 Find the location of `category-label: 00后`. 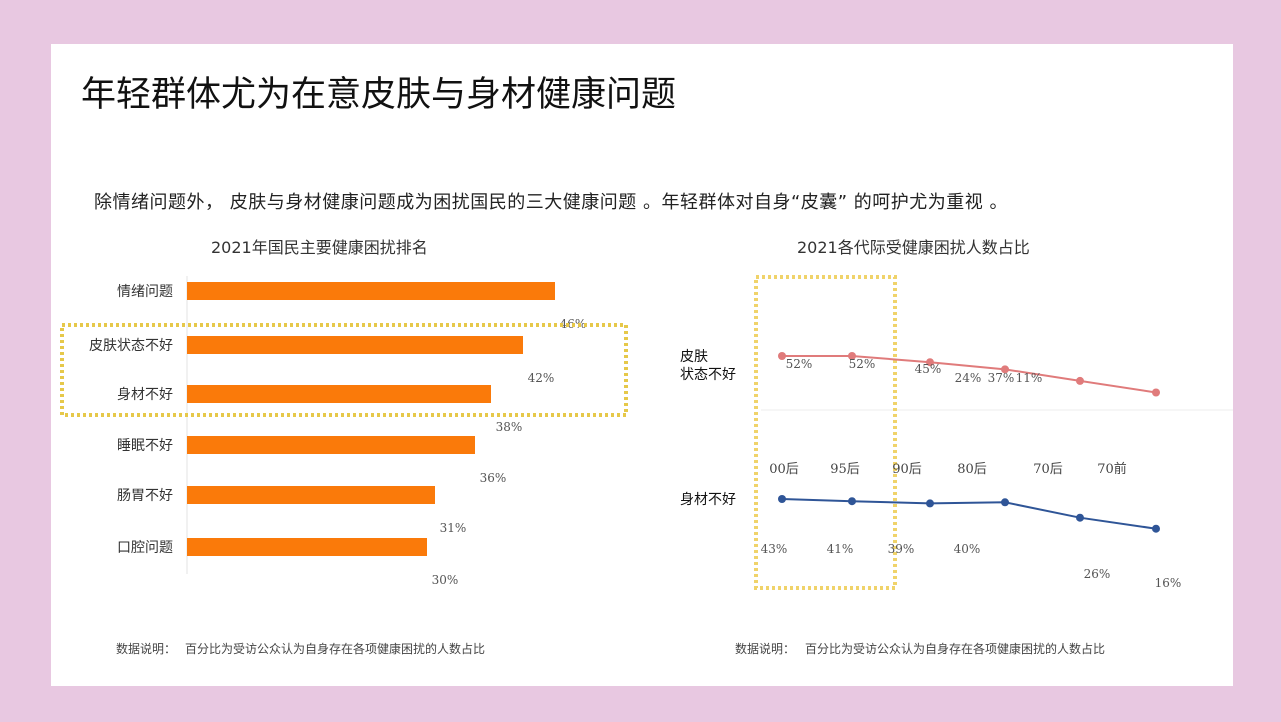

category-label: 00后 is located at coordinates (784, 469).